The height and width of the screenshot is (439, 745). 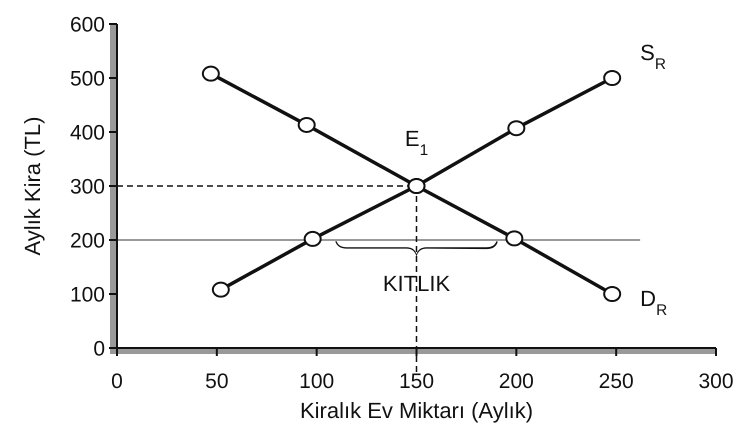 I want to click on annotation: KITLIK, so click(x=416, y=283).